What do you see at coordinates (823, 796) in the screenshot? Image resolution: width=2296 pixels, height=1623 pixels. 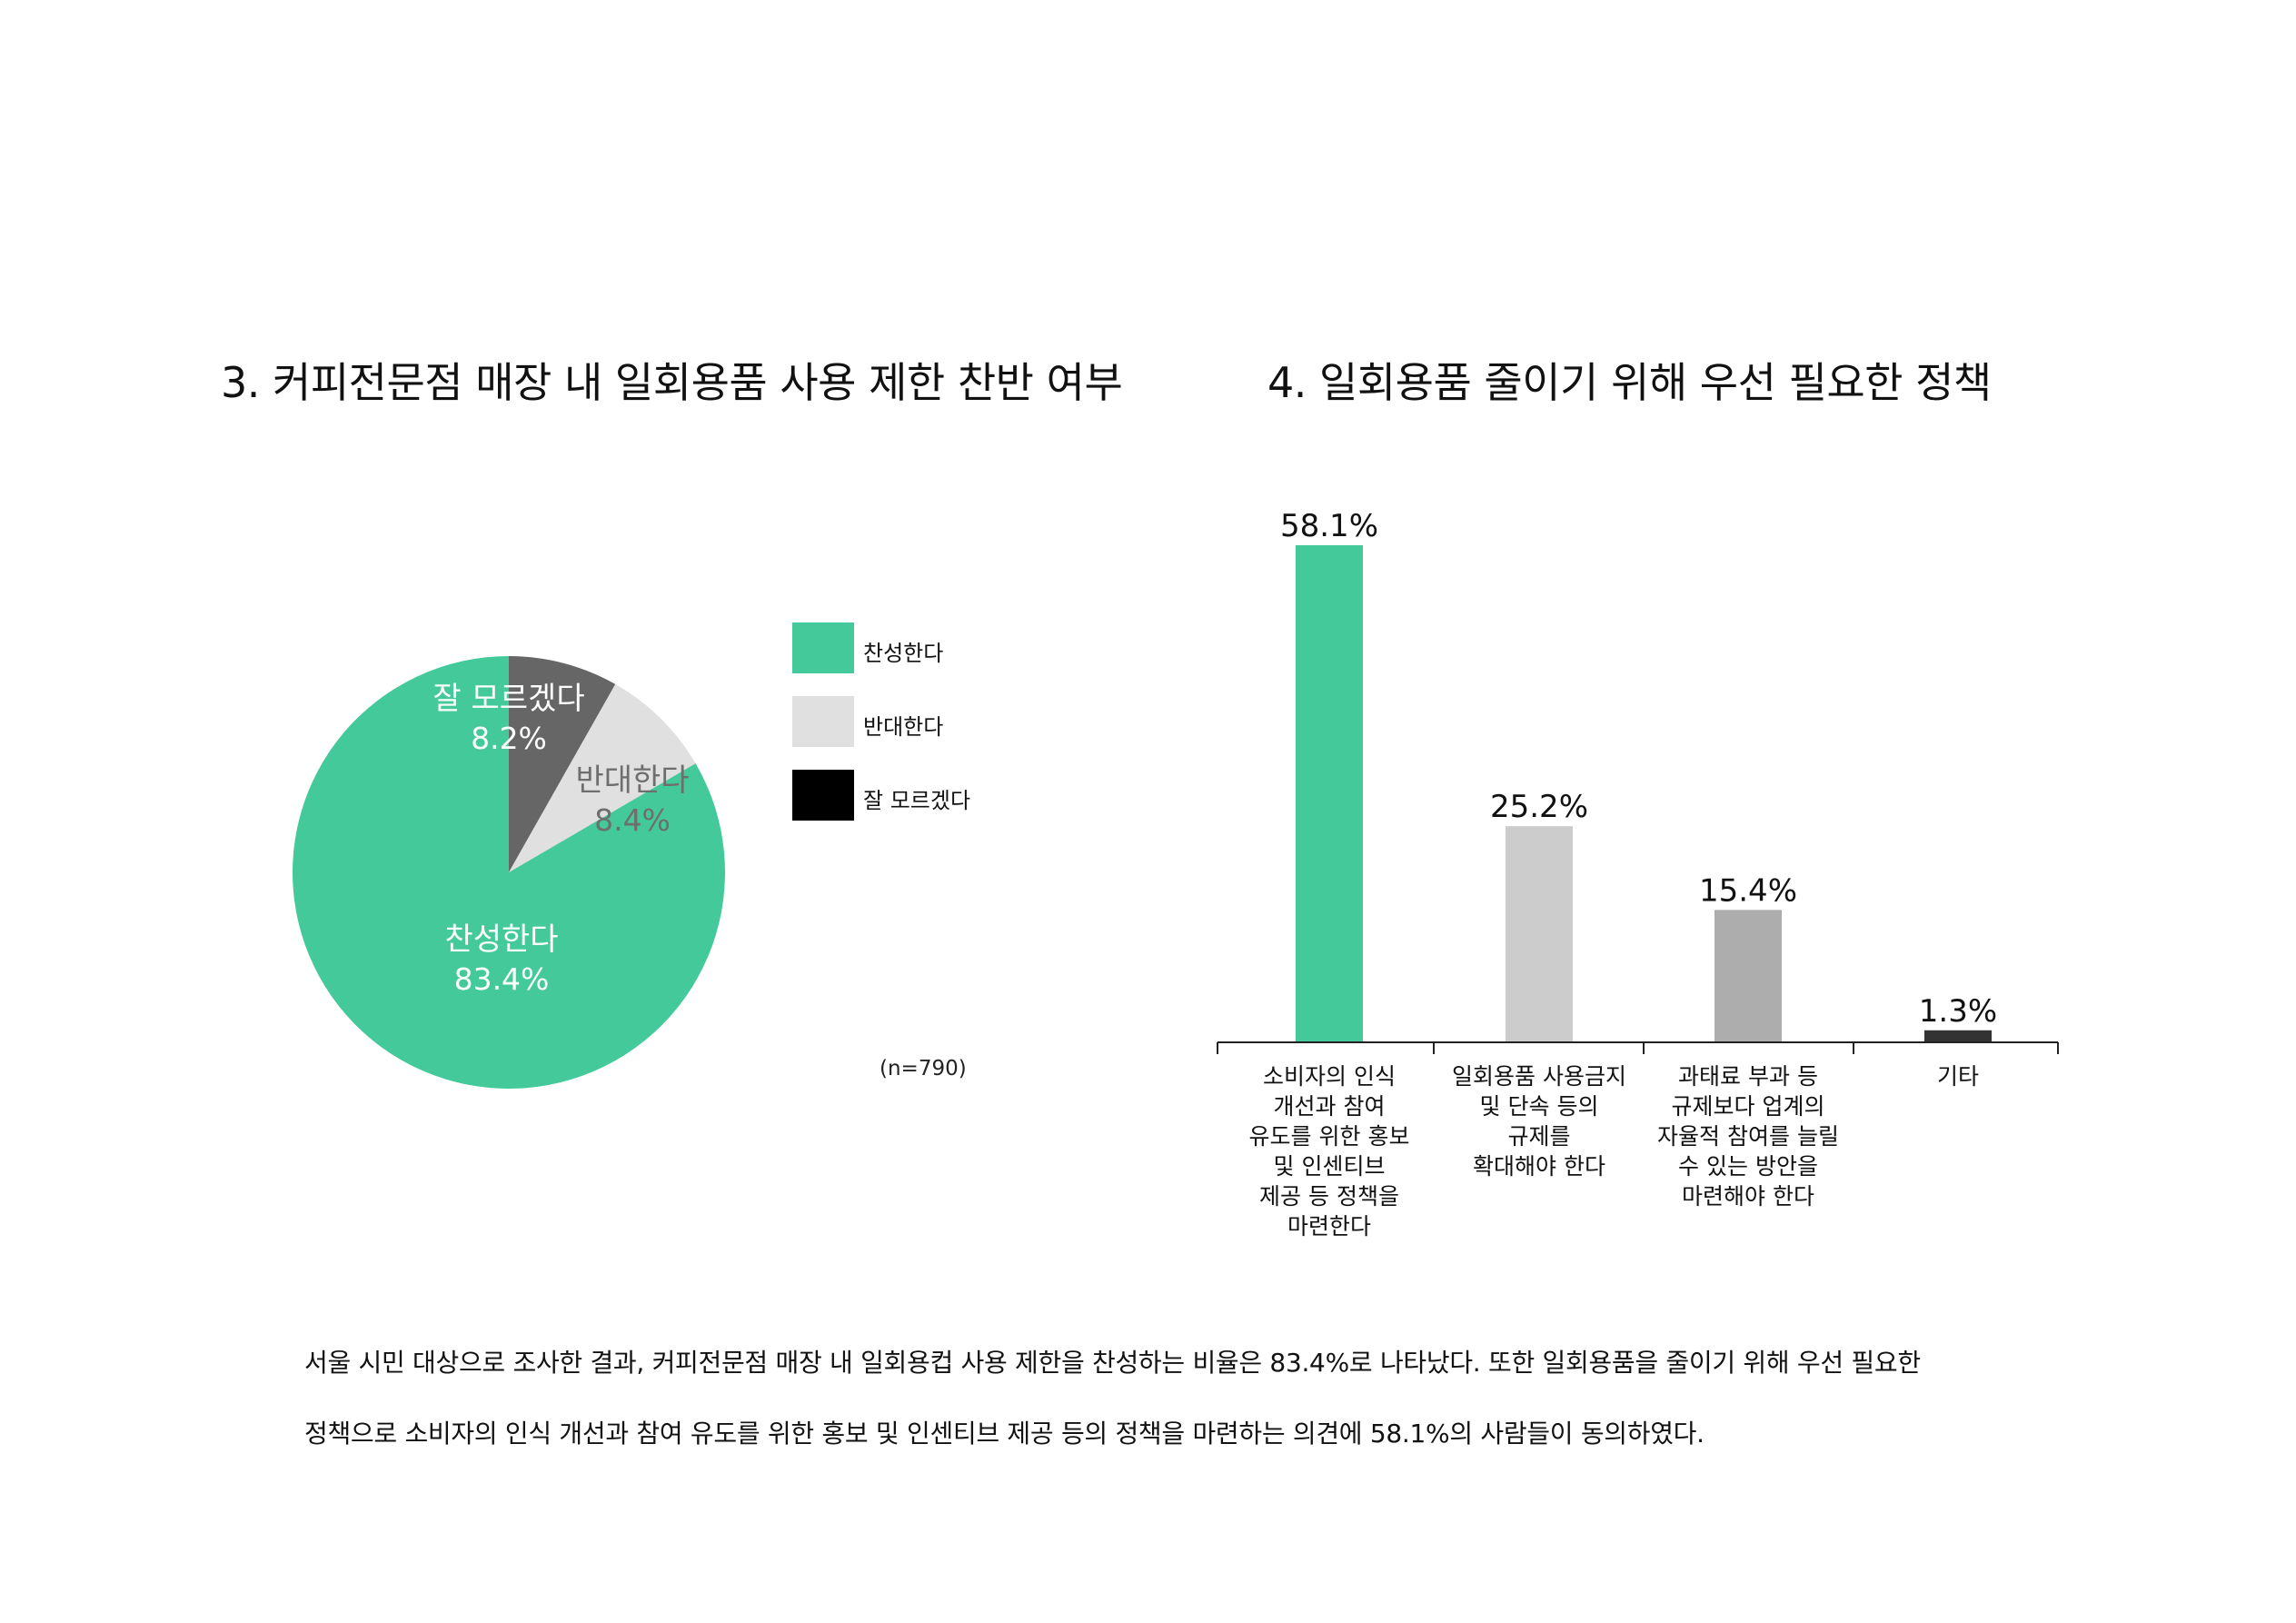 I see `legend-swatch-unsure` at bounding box center [823, 796].